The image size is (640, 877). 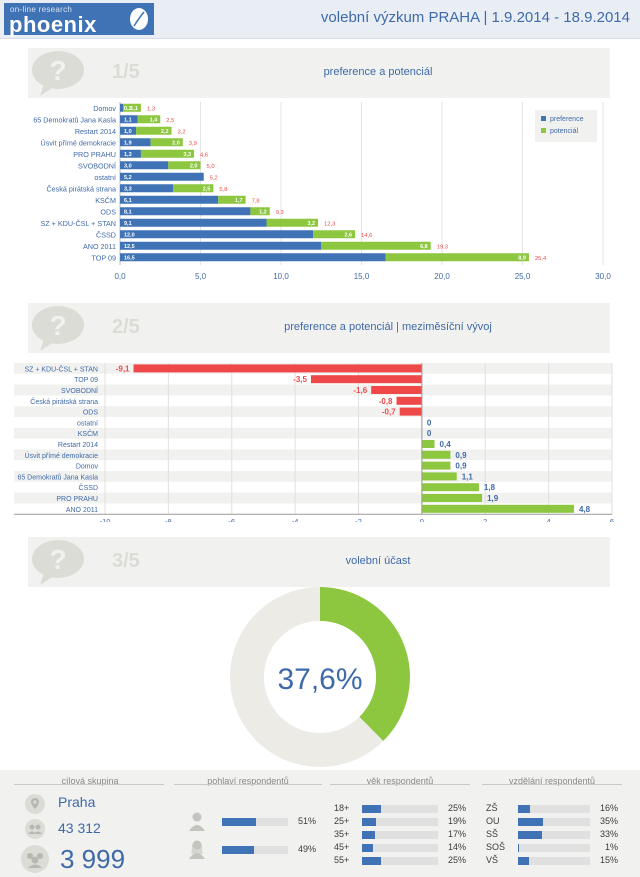 I want to click on row-label: ZŠ, so click(x=492, y=808).